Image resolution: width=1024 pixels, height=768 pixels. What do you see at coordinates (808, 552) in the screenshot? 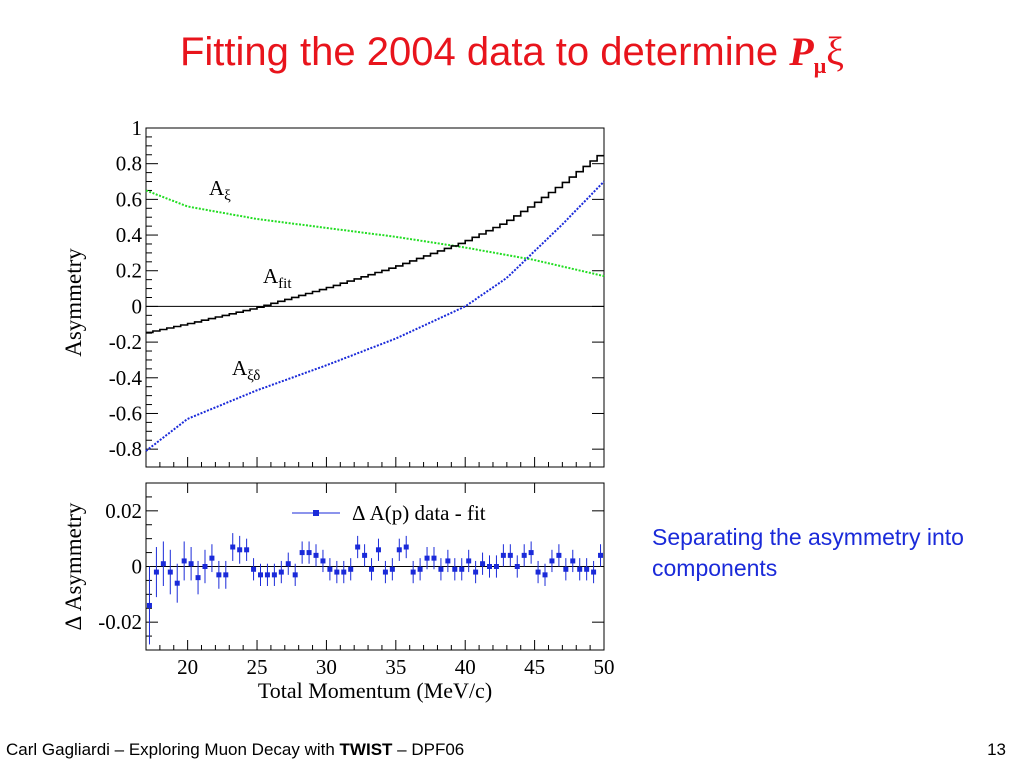
I see `side-note: Separating the asymmetry into components` at bounding box center [808, 552].